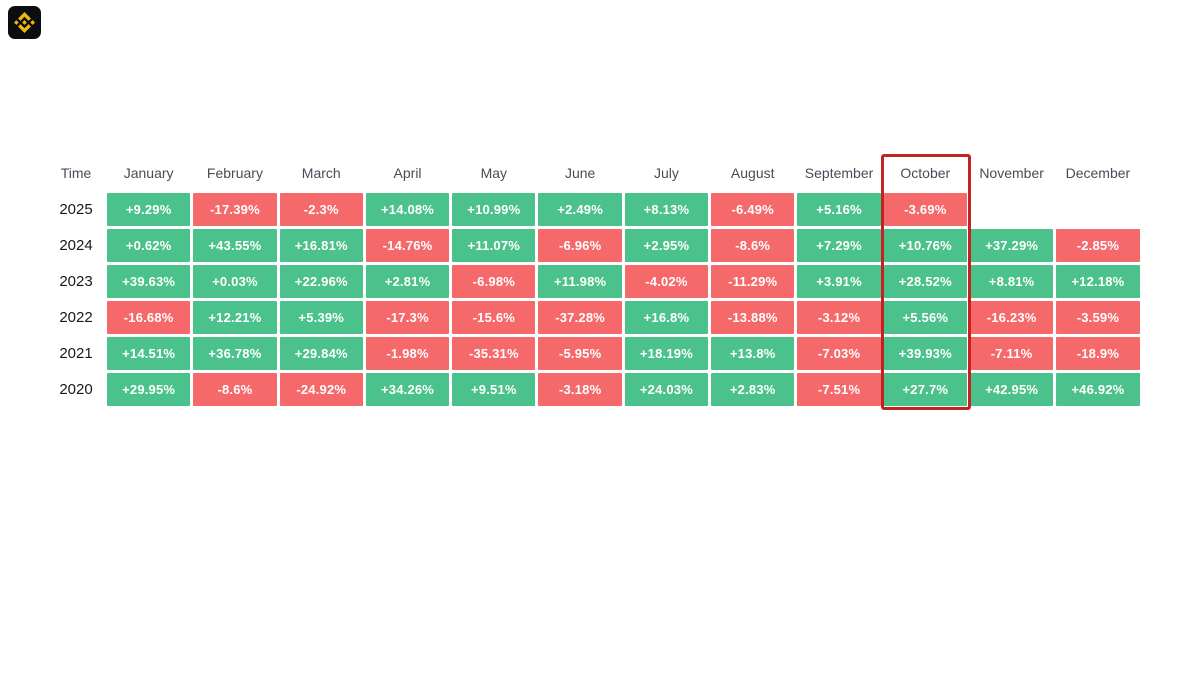 Image resolution: width=1200 pixels, height=675 pixels. I want to click on return-cell-2024-april: -14.76%, so click(407, 245).